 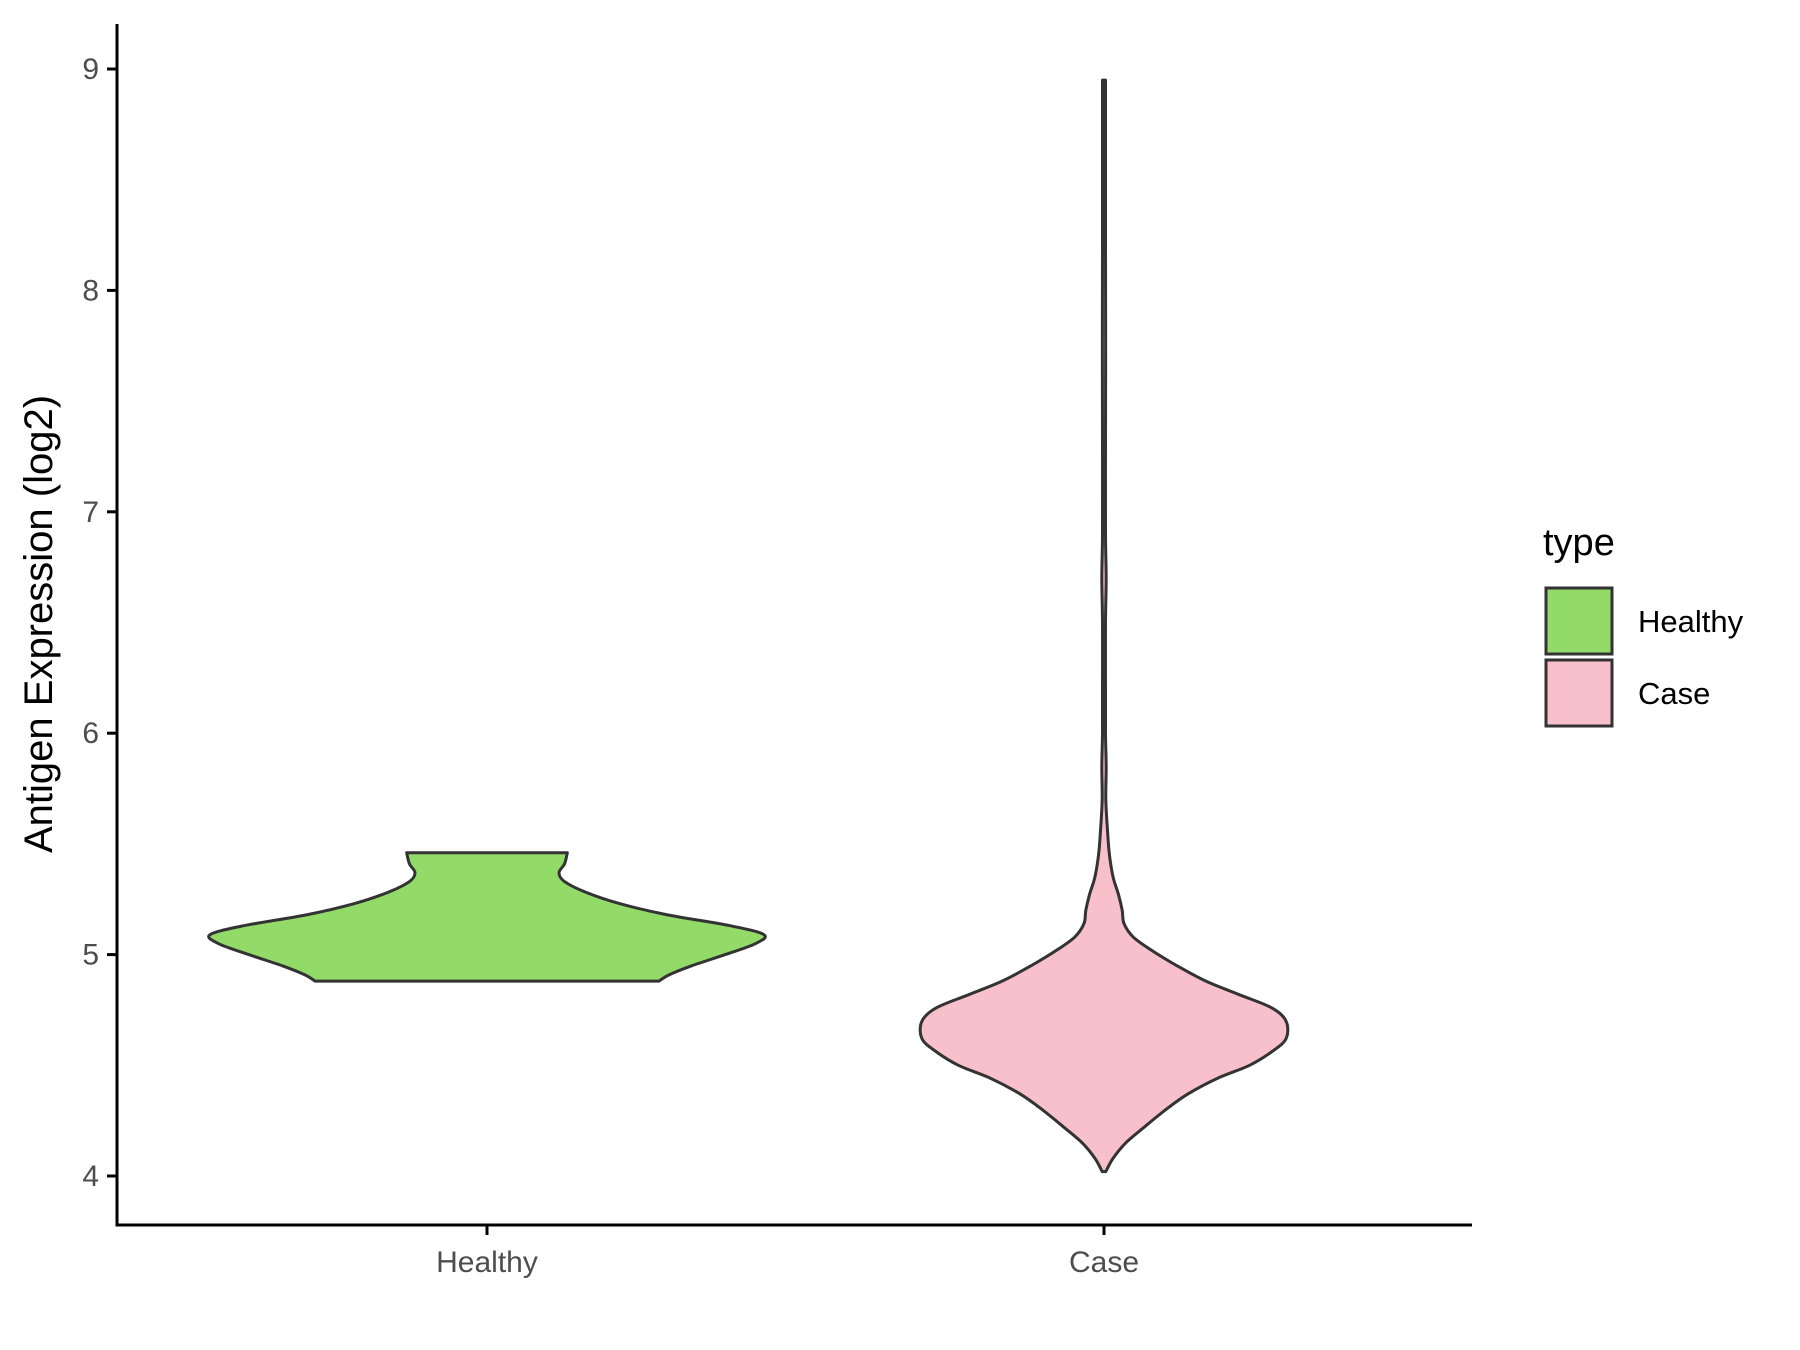 What do you see at coordinates (90, 290) in the screenshot?
I see `y-tick-label: 8` at bounding box center [90, 290].